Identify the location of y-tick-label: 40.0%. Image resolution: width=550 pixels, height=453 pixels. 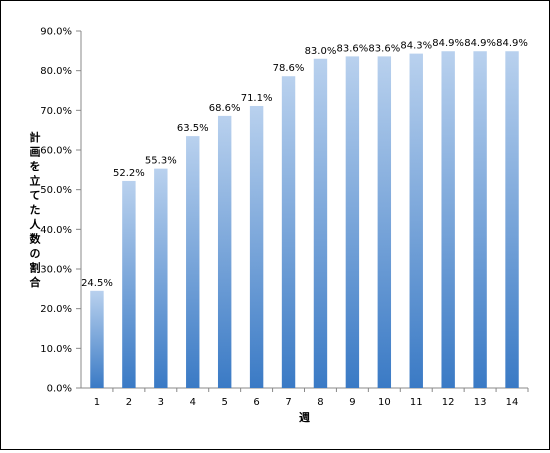
(56, 230).